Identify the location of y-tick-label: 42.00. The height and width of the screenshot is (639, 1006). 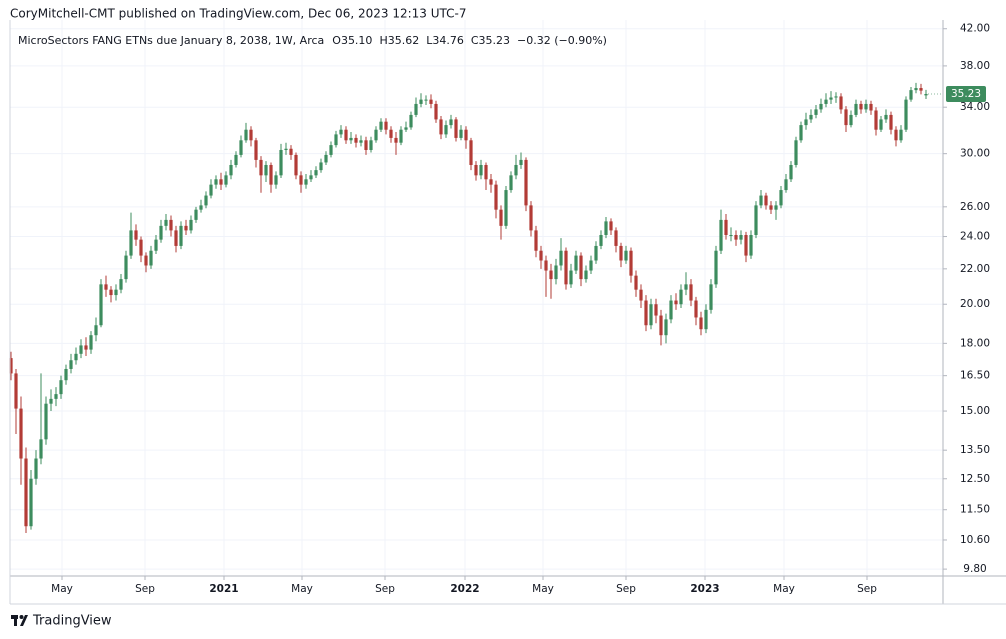
(975, 29).